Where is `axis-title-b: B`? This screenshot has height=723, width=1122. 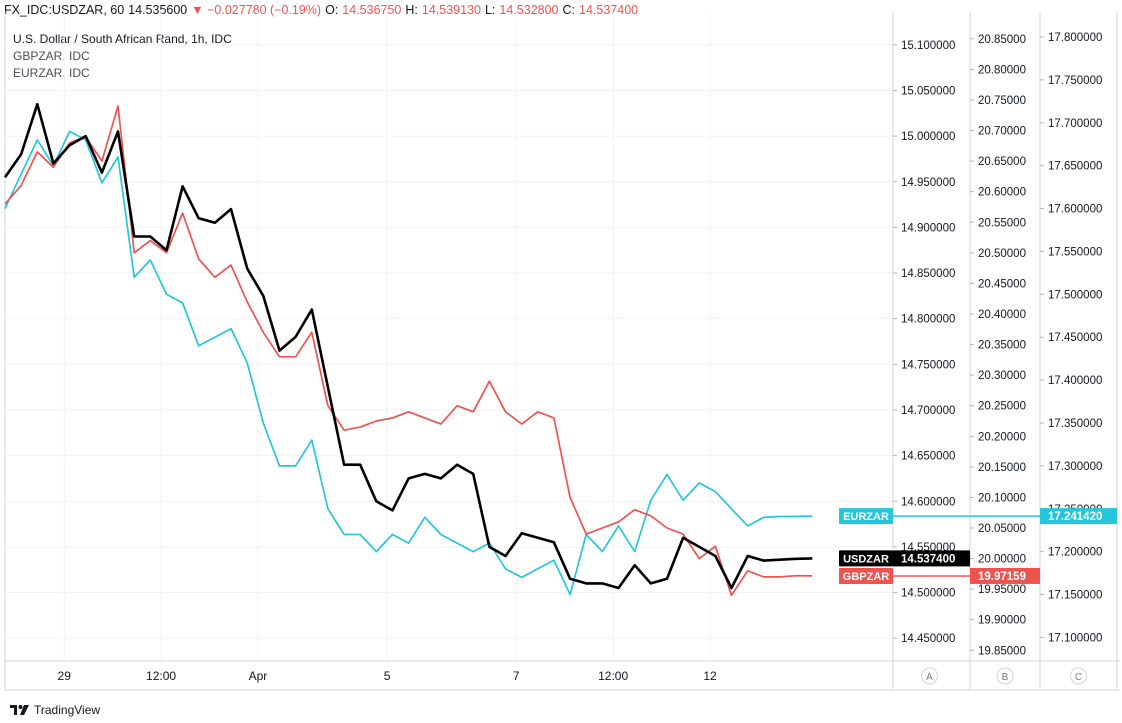
axis-title-b: B is located at coordinates (1005, 677).